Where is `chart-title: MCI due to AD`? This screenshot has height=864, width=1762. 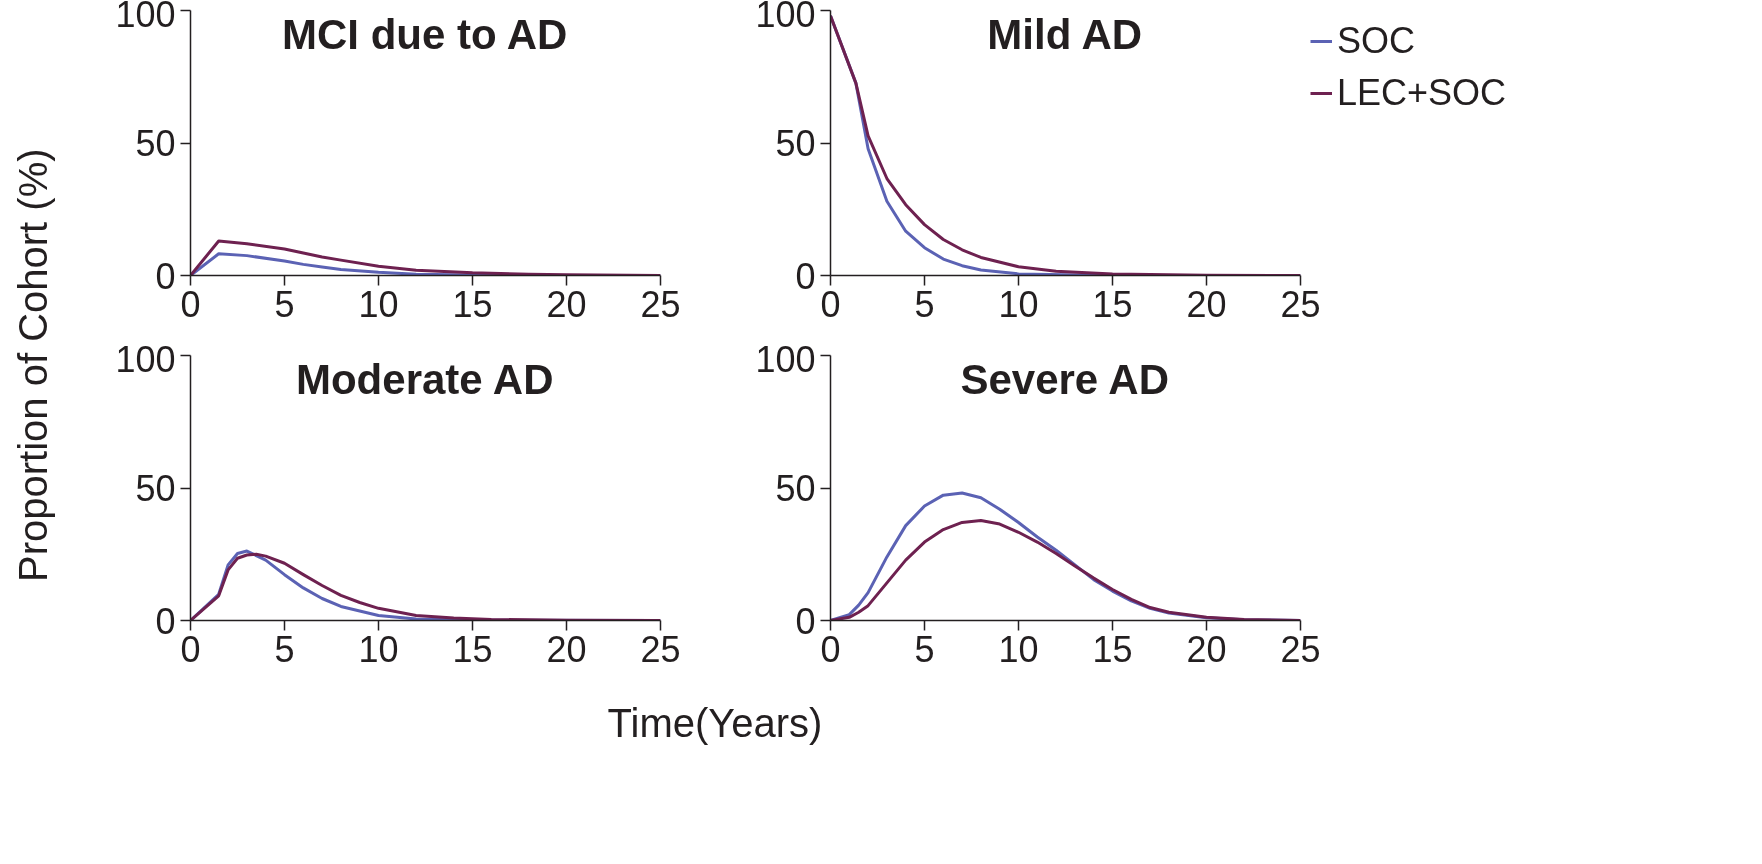 chart-title: MCI due to AD is located at coordinates (425, 34).